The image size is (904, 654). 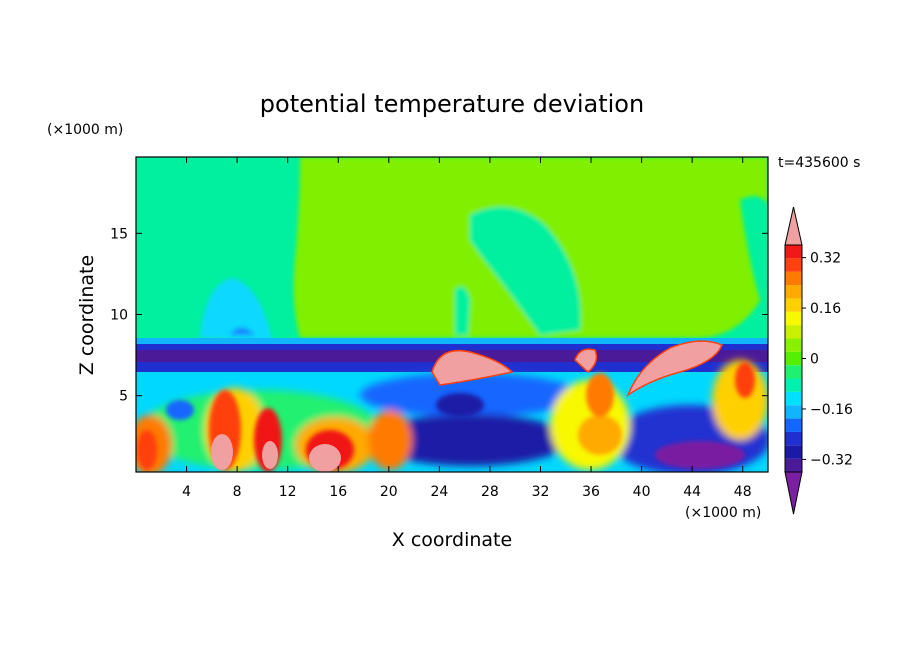 I want to click on y-tick-label: 10, so click(x=119, y=316).